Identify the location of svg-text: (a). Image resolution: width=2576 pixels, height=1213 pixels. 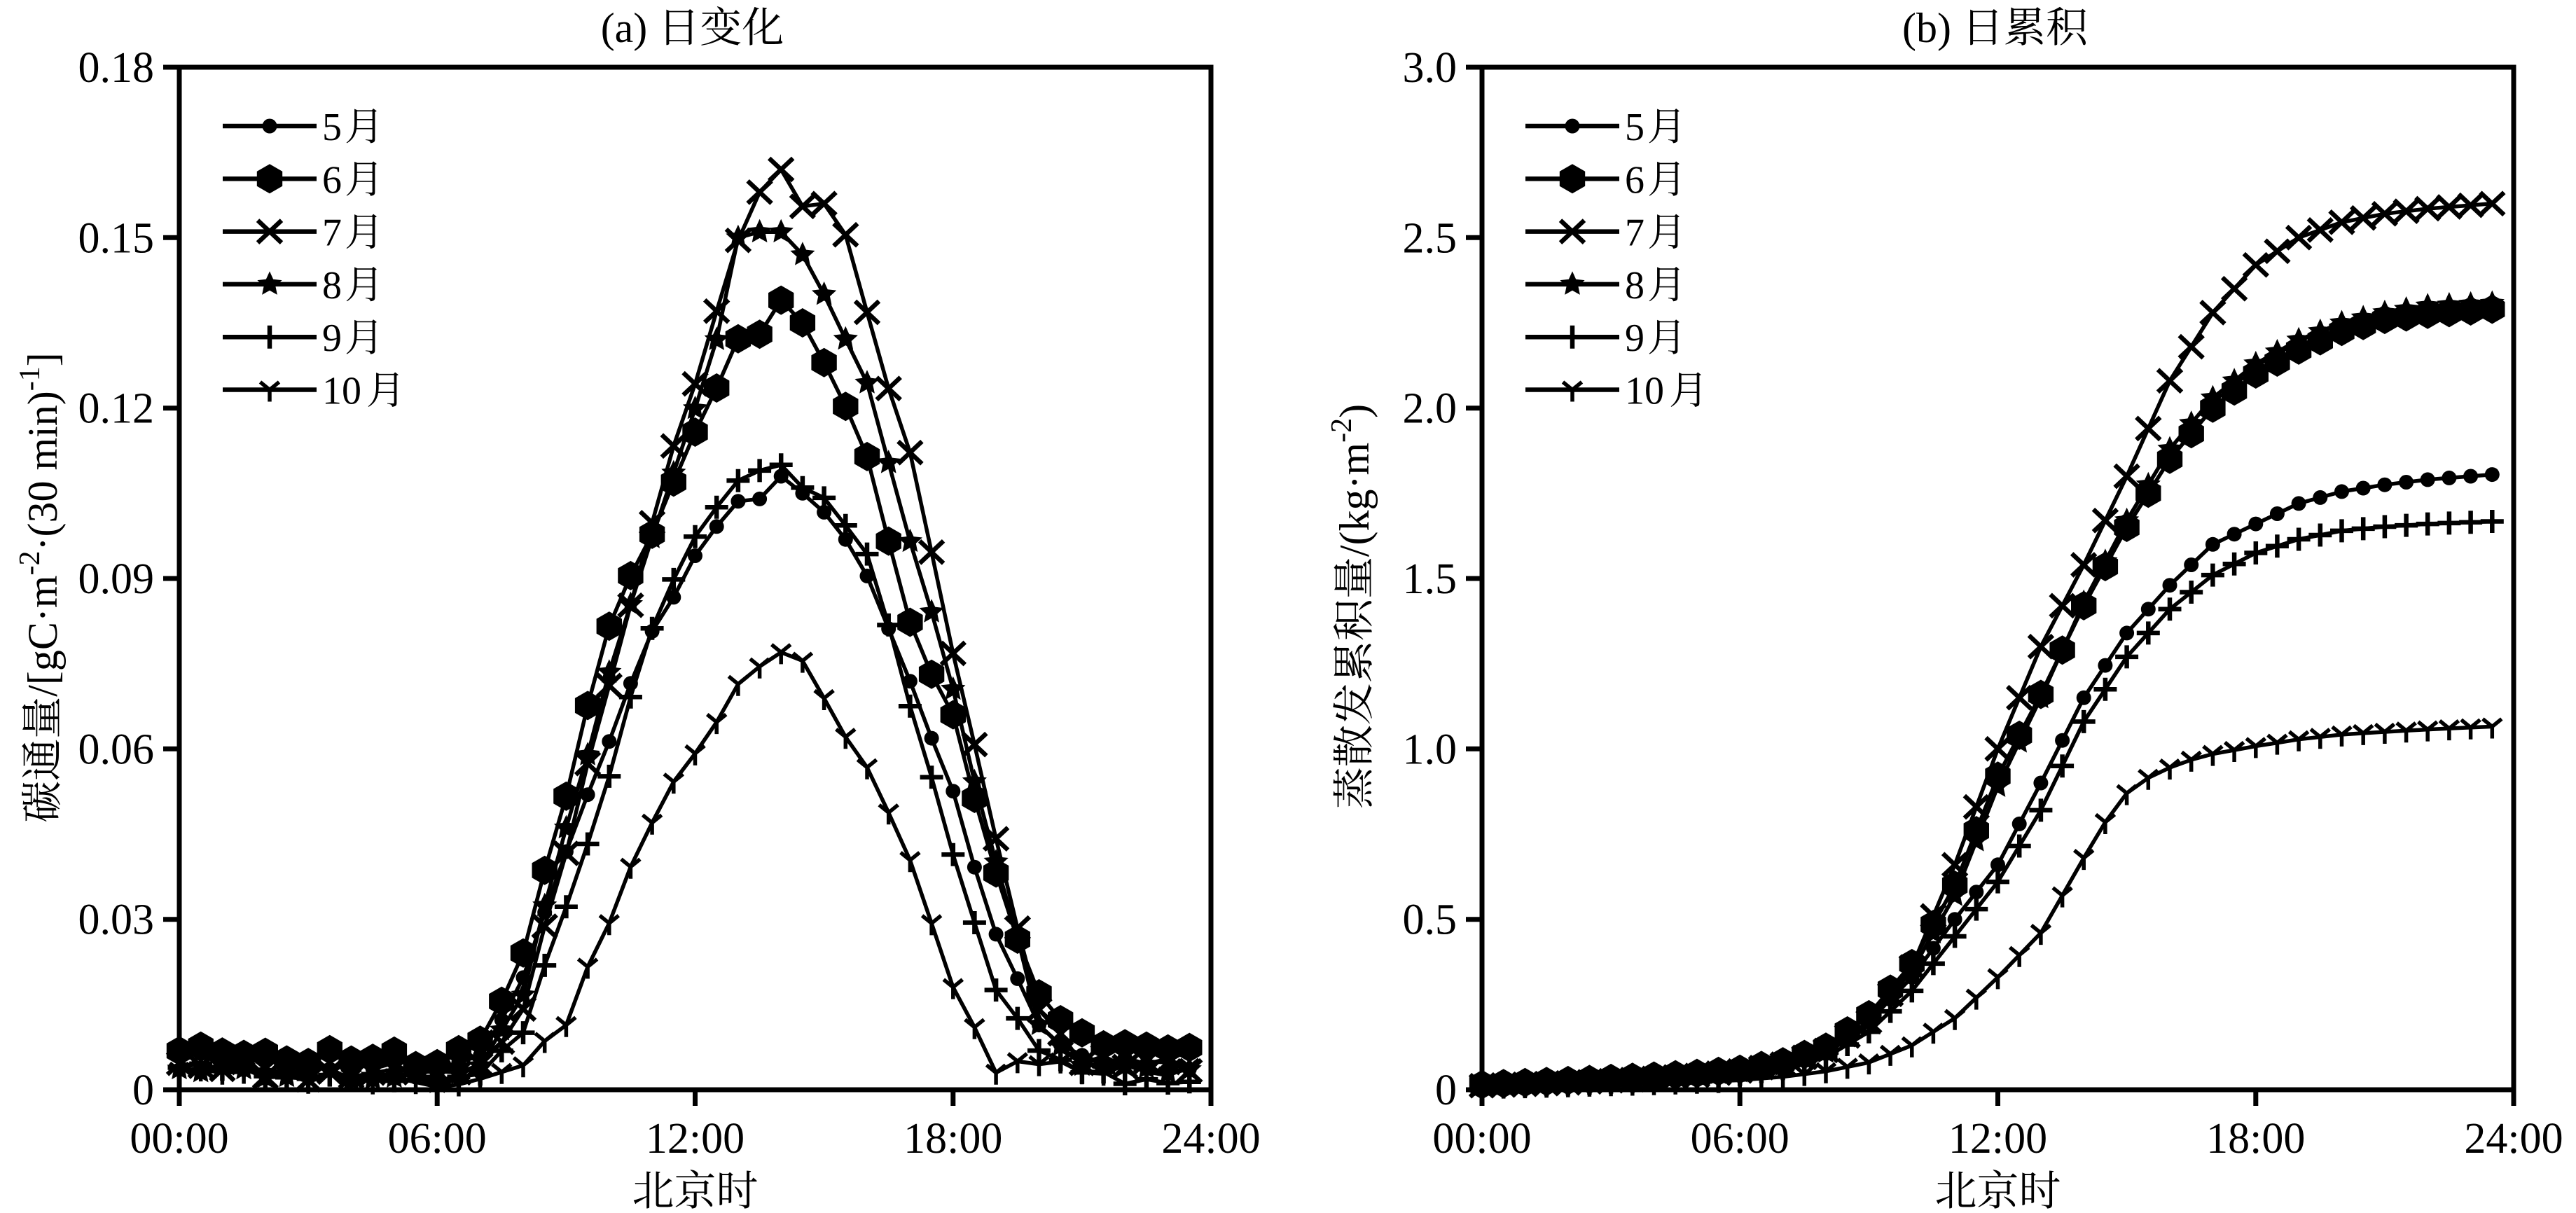
(629, 28).